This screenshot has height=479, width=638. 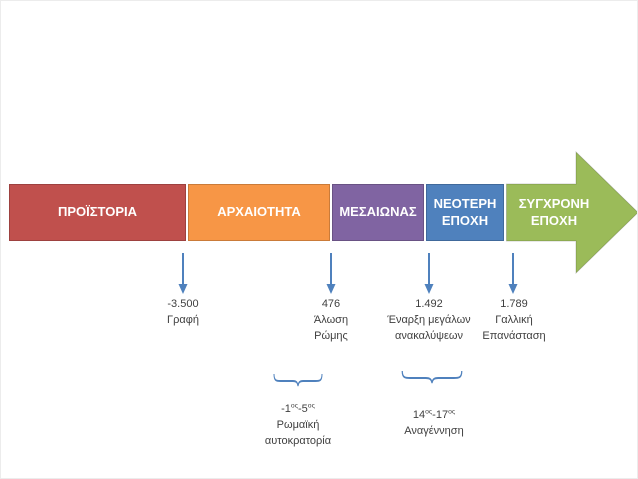 I want to click on era-box-modern: ΝΕΟΤΕΡΗ ΕΠΟΧΗ, so click(x=465, y=212).